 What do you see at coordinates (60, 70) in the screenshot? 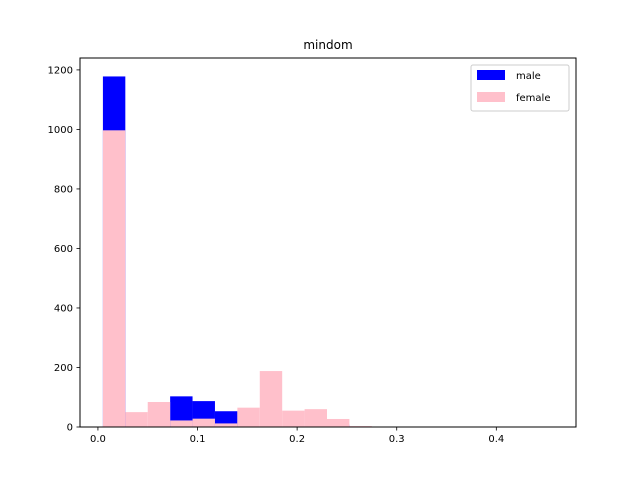
I see `y-tick-label: 1200` at bounding box center [60, 70].